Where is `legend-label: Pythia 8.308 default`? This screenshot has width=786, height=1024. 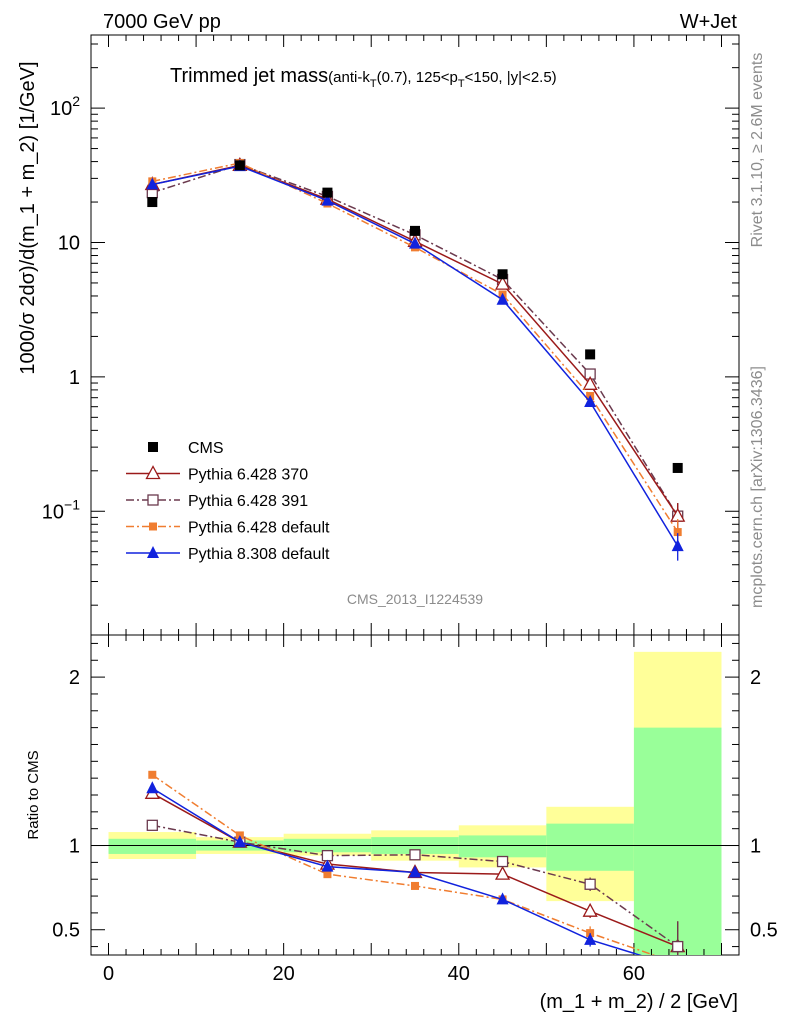
legend-label: Pythia 8.308 default is located at coordinates (259, 554).